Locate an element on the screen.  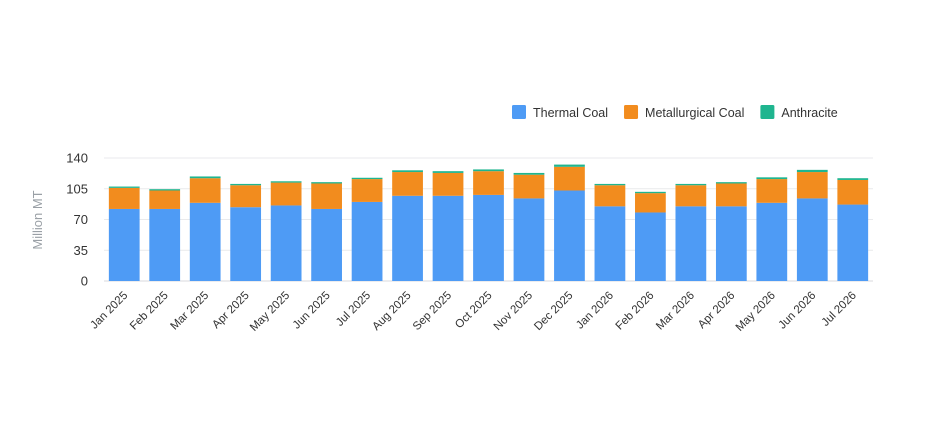
x-tick-label: Aug 2025 is located at coordinates (391, 311).